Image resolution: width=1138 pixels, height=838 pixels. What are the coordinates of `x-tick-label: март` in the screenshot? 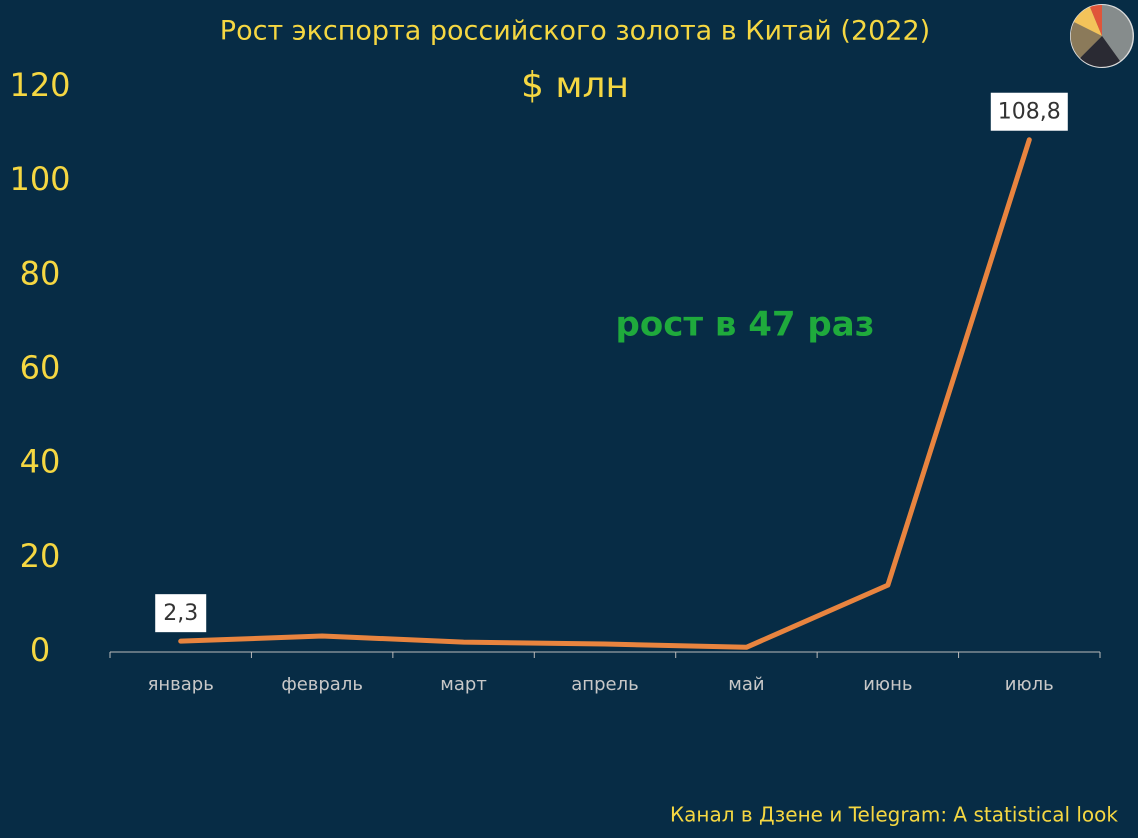 It's located at (463, 684).